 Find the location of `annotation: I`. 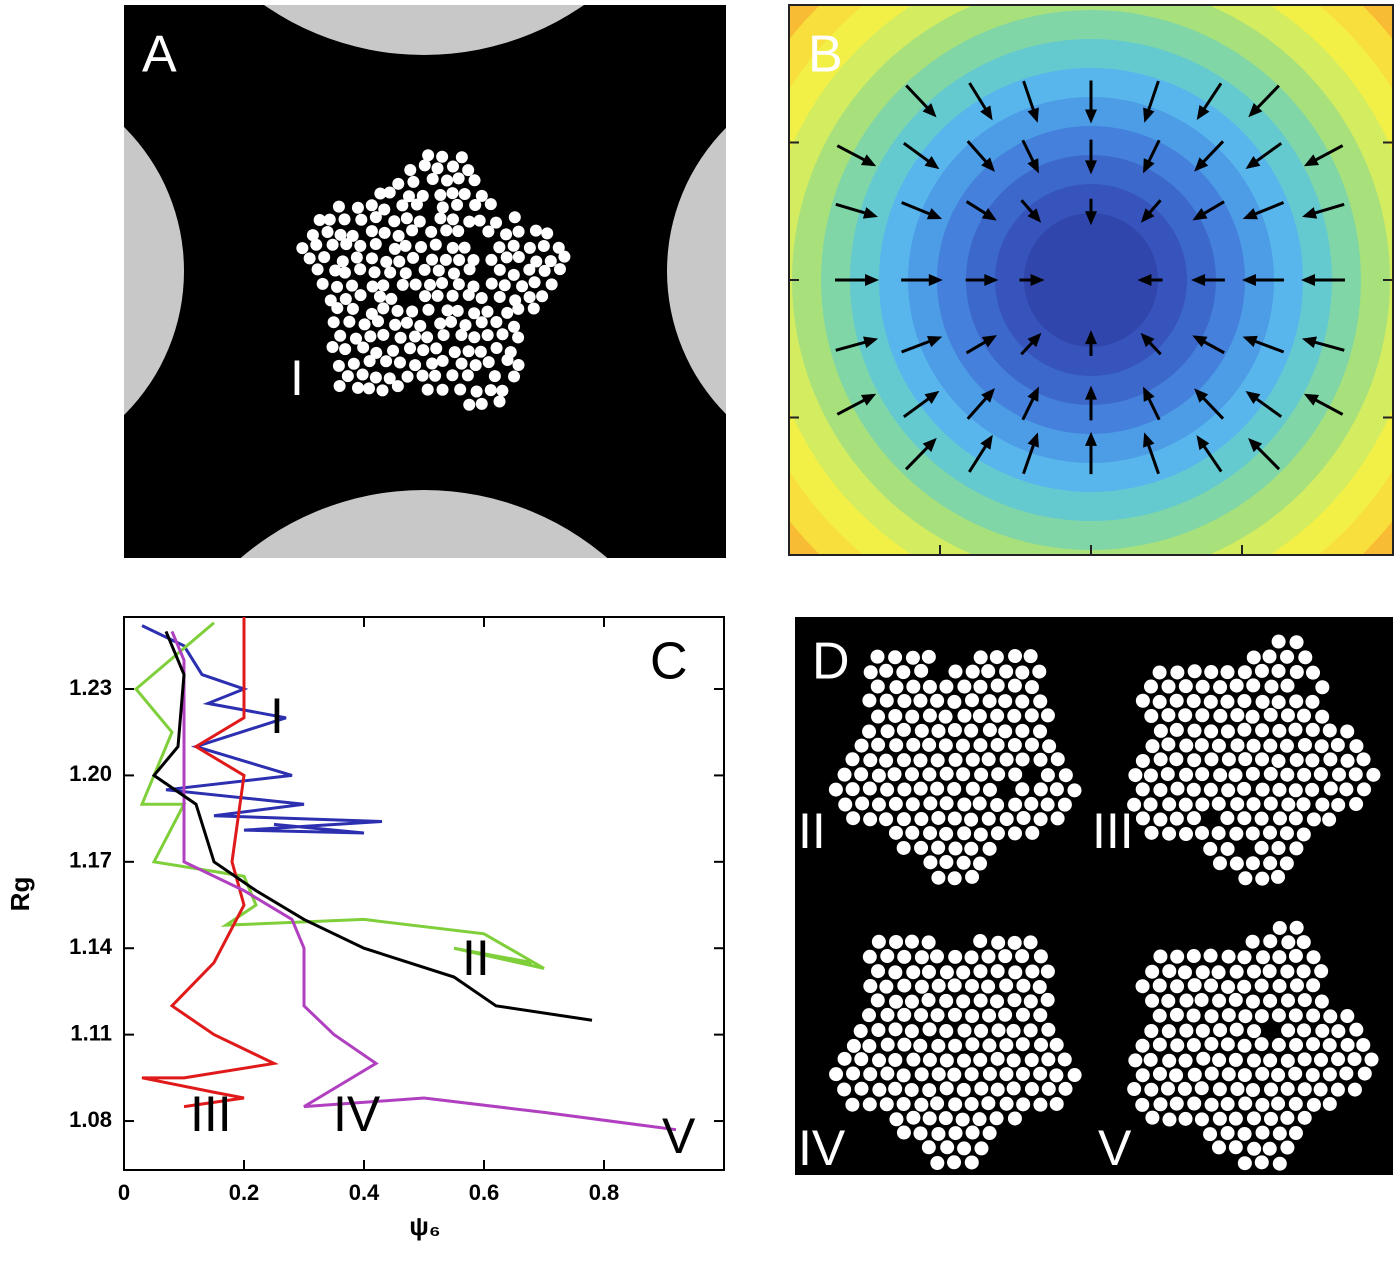

annotation: I is located at coordinates (277, 716).